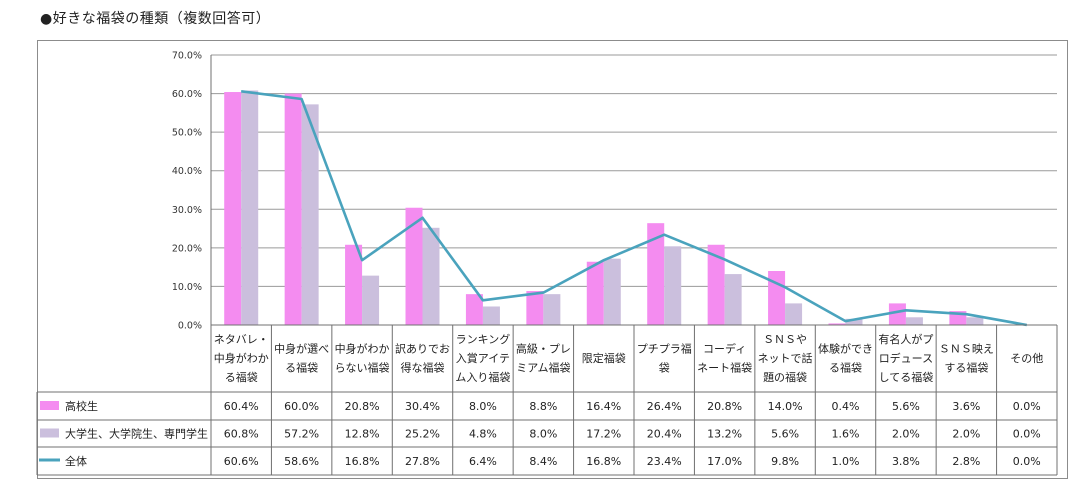 The height and width of the screenshot is (490, 1083). Describe the element at coordinates (966, 406) in the screenshot. I see `data-value-label: 3.6%` at that location.